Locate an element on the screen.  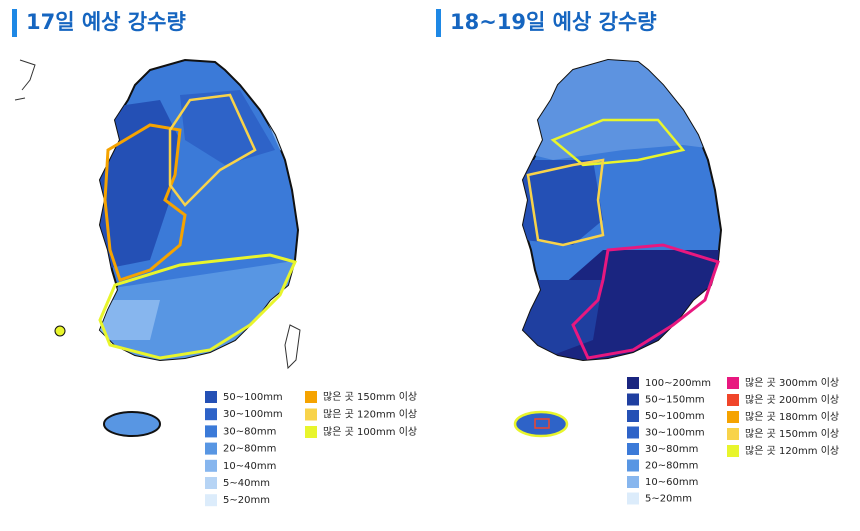
legend-label: 100~200mm is located at coordinates (678, 383).